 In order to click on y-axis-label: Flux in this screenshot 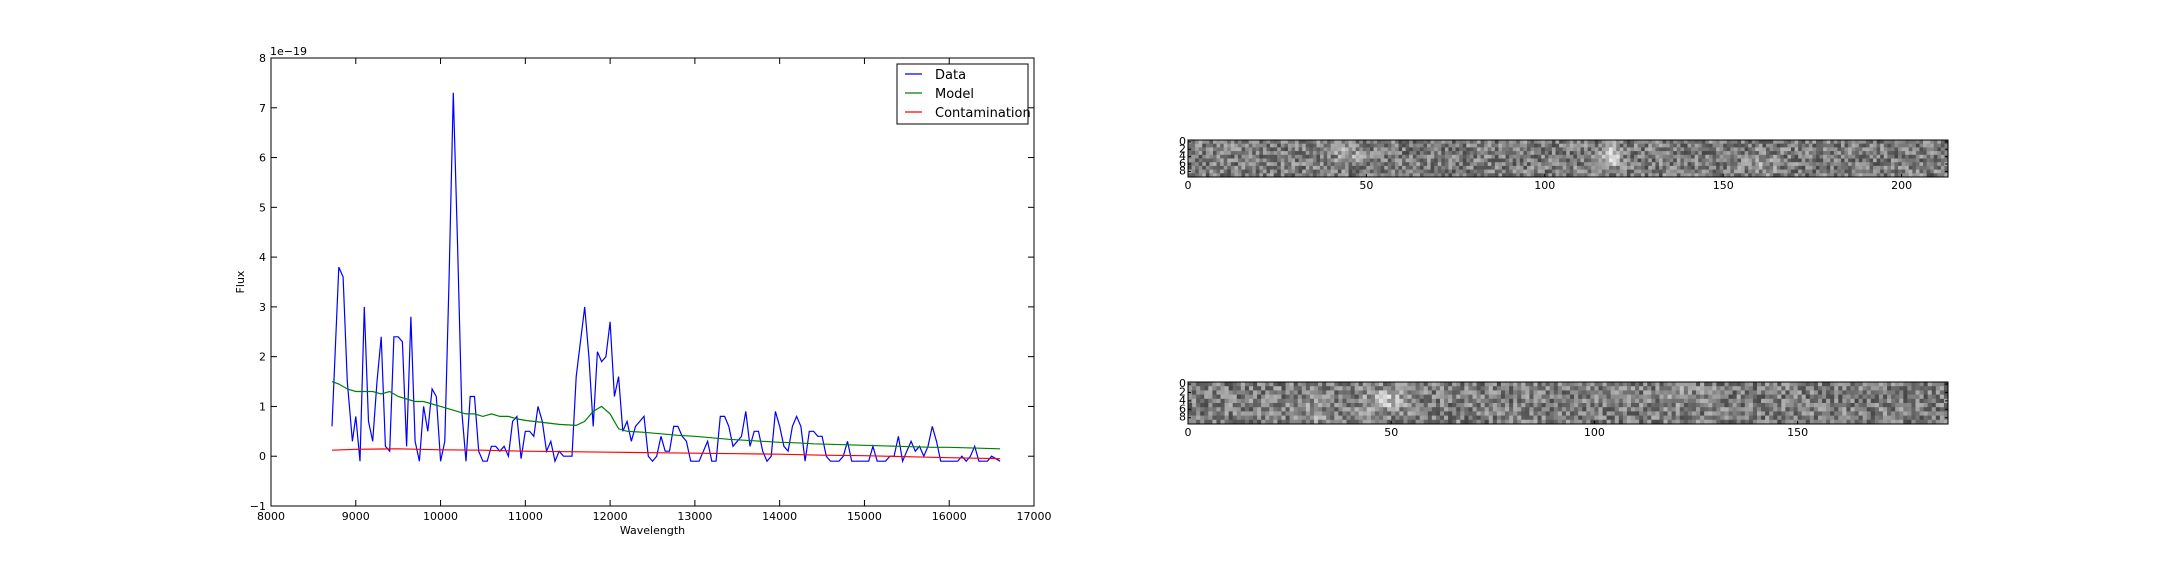, I will do `click(240, 281)`.